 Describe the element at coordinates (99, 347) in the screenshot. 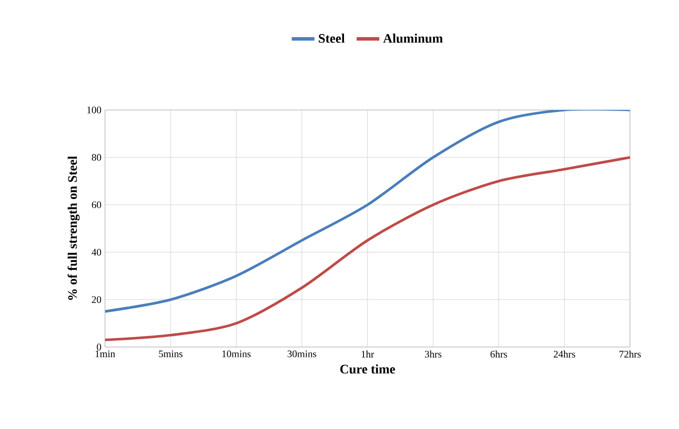

I see `y-tick-label: 0` at that location.